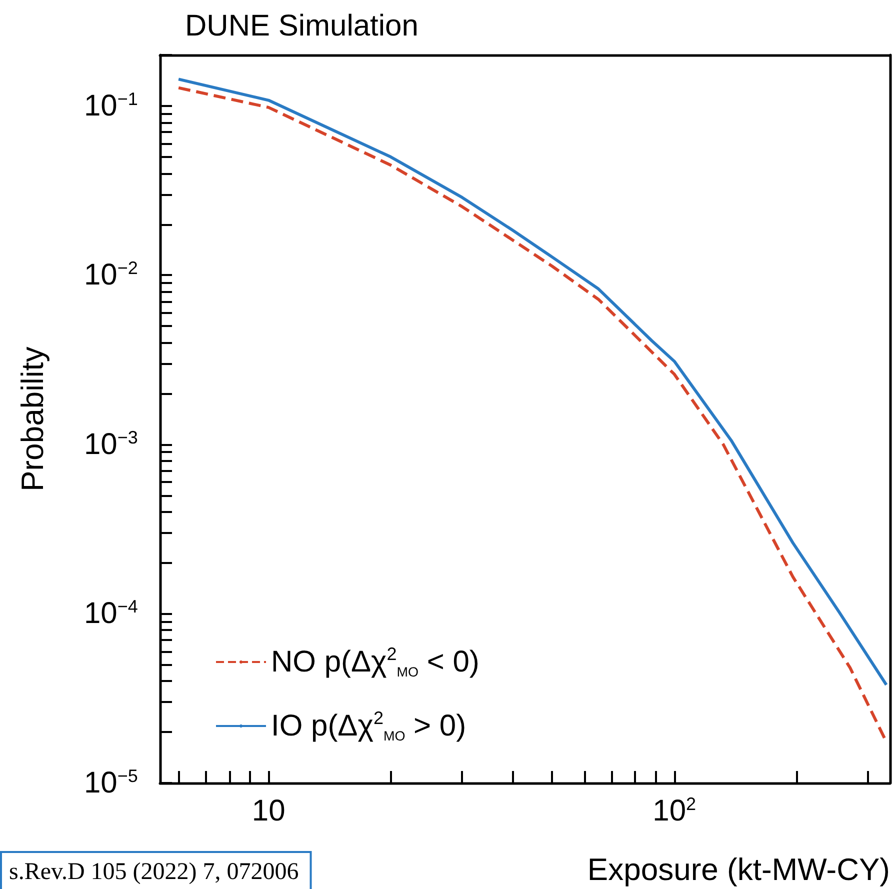 This screenshot has height=889, width=894. What do you see at coordinates (269, 811) in the screenshot?
I see `x-tick-label: 10` at bounding box center [269, 811].